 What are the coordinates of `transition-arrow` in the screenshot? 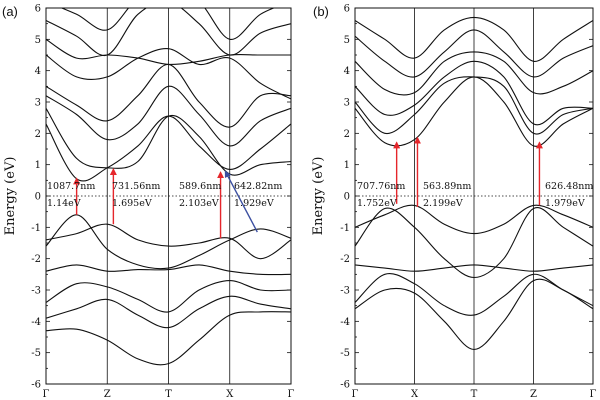 It's located at (241, 201).